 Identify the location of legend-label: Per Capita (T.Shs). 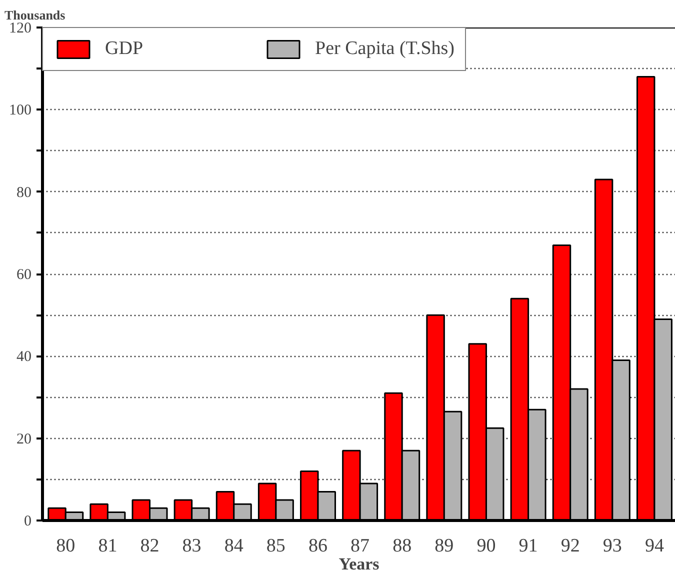
(385, 49).